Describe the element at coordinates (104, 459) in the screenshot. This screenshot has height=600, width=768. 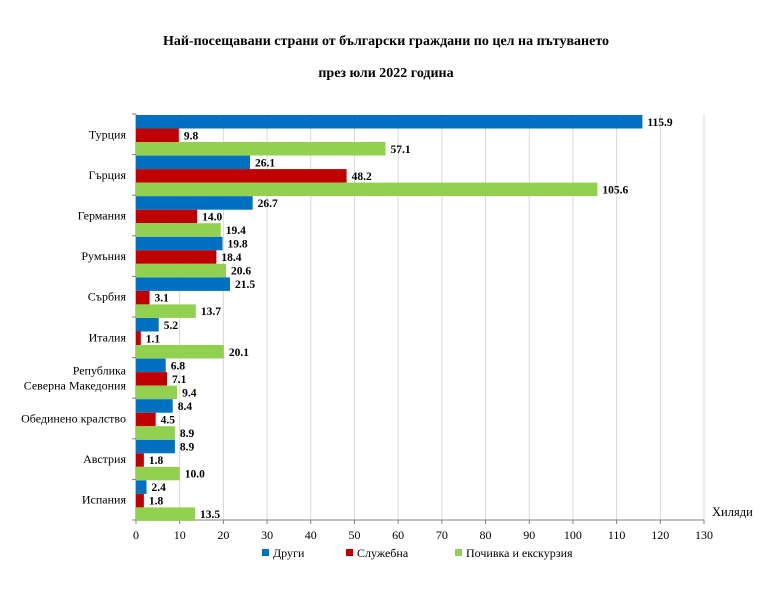
I see `category-label: Австрия` at that location.